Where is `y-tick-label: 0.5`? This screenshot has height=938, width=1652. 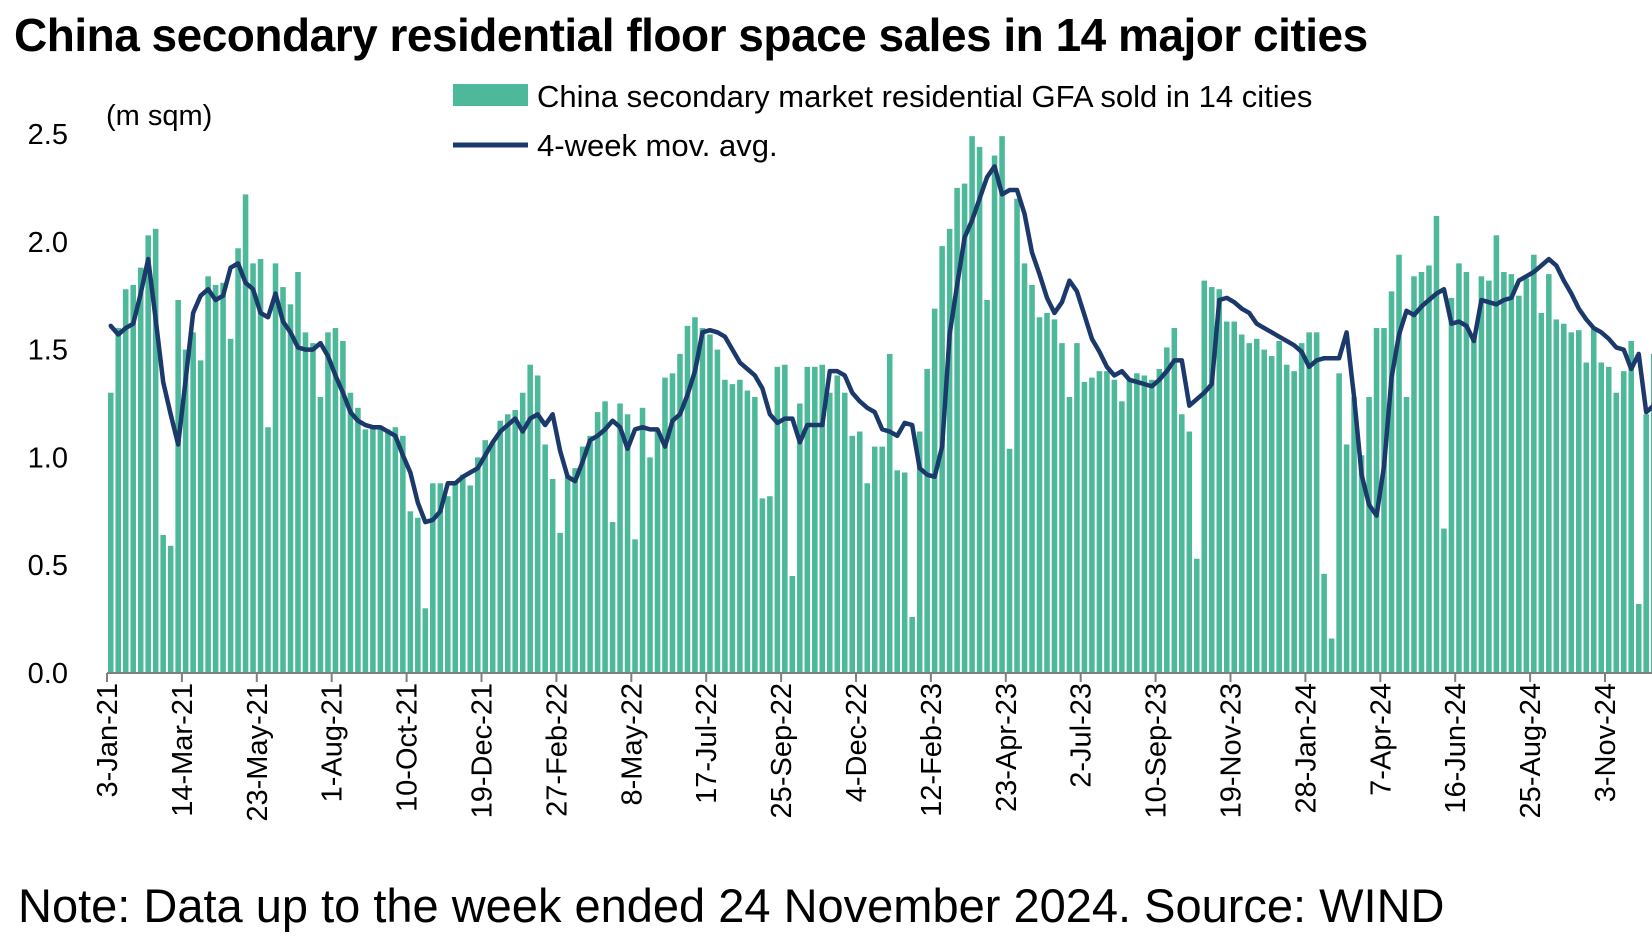 y-tick-label: 0.5 is located at coordinates (48, 566).